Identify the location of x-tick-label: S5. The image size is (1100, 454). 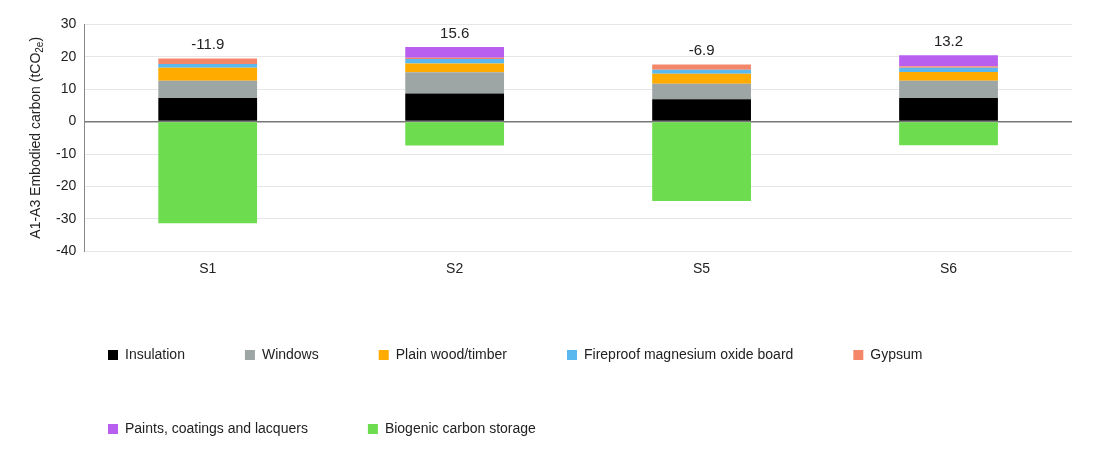
(702, 268).